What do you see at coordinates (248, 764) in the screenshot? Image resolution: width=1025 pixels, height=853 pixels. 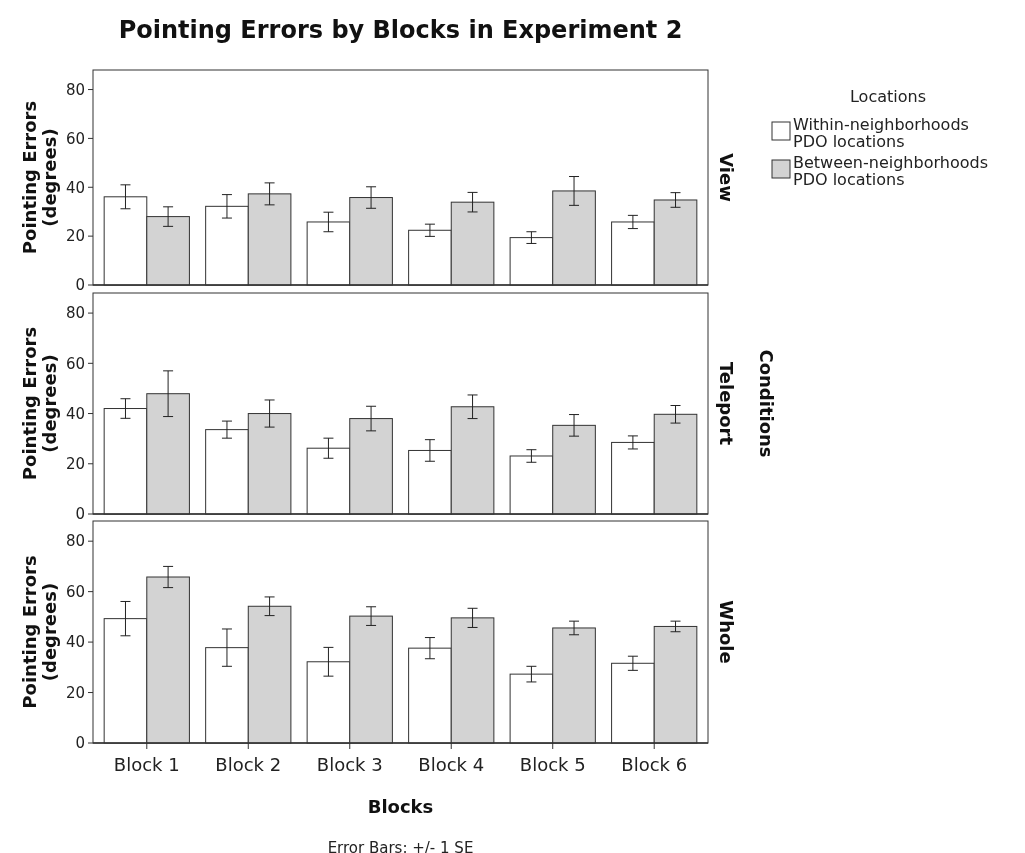 I see `x-tick-label: Block 2` at bounding box center [248, 764].